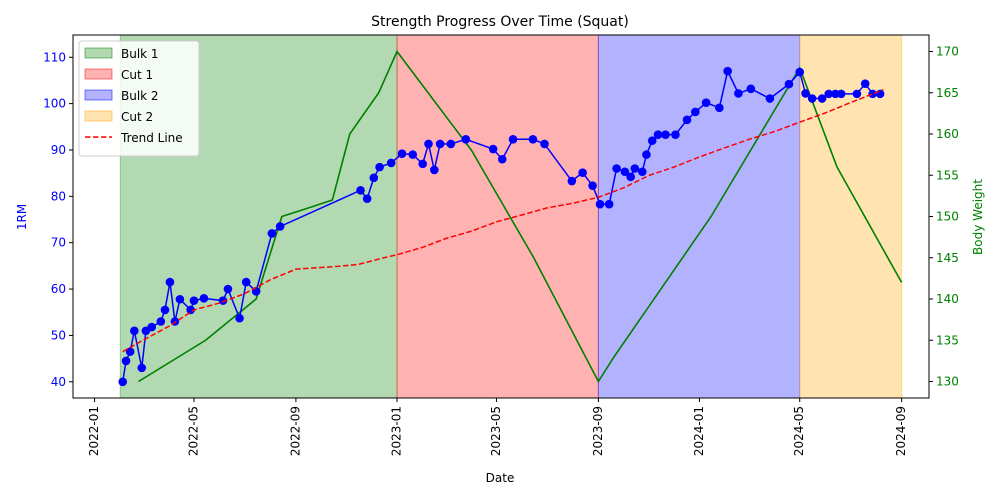  I want to click on y-tick-label: 100, so click(54, 104).